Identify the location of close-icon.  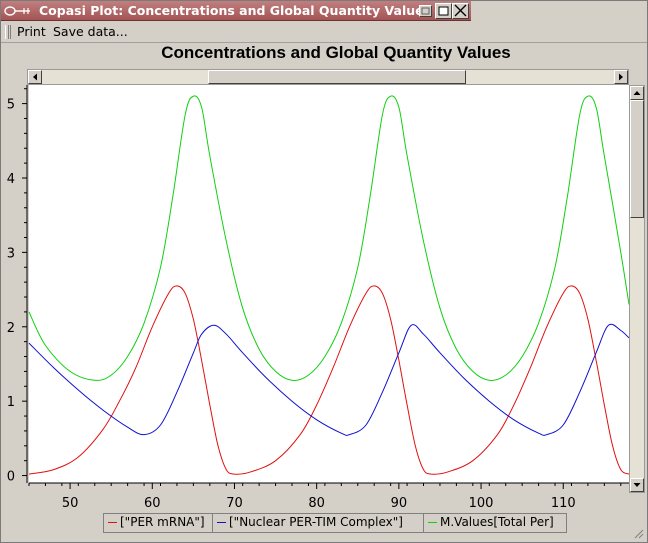
(460, 10).